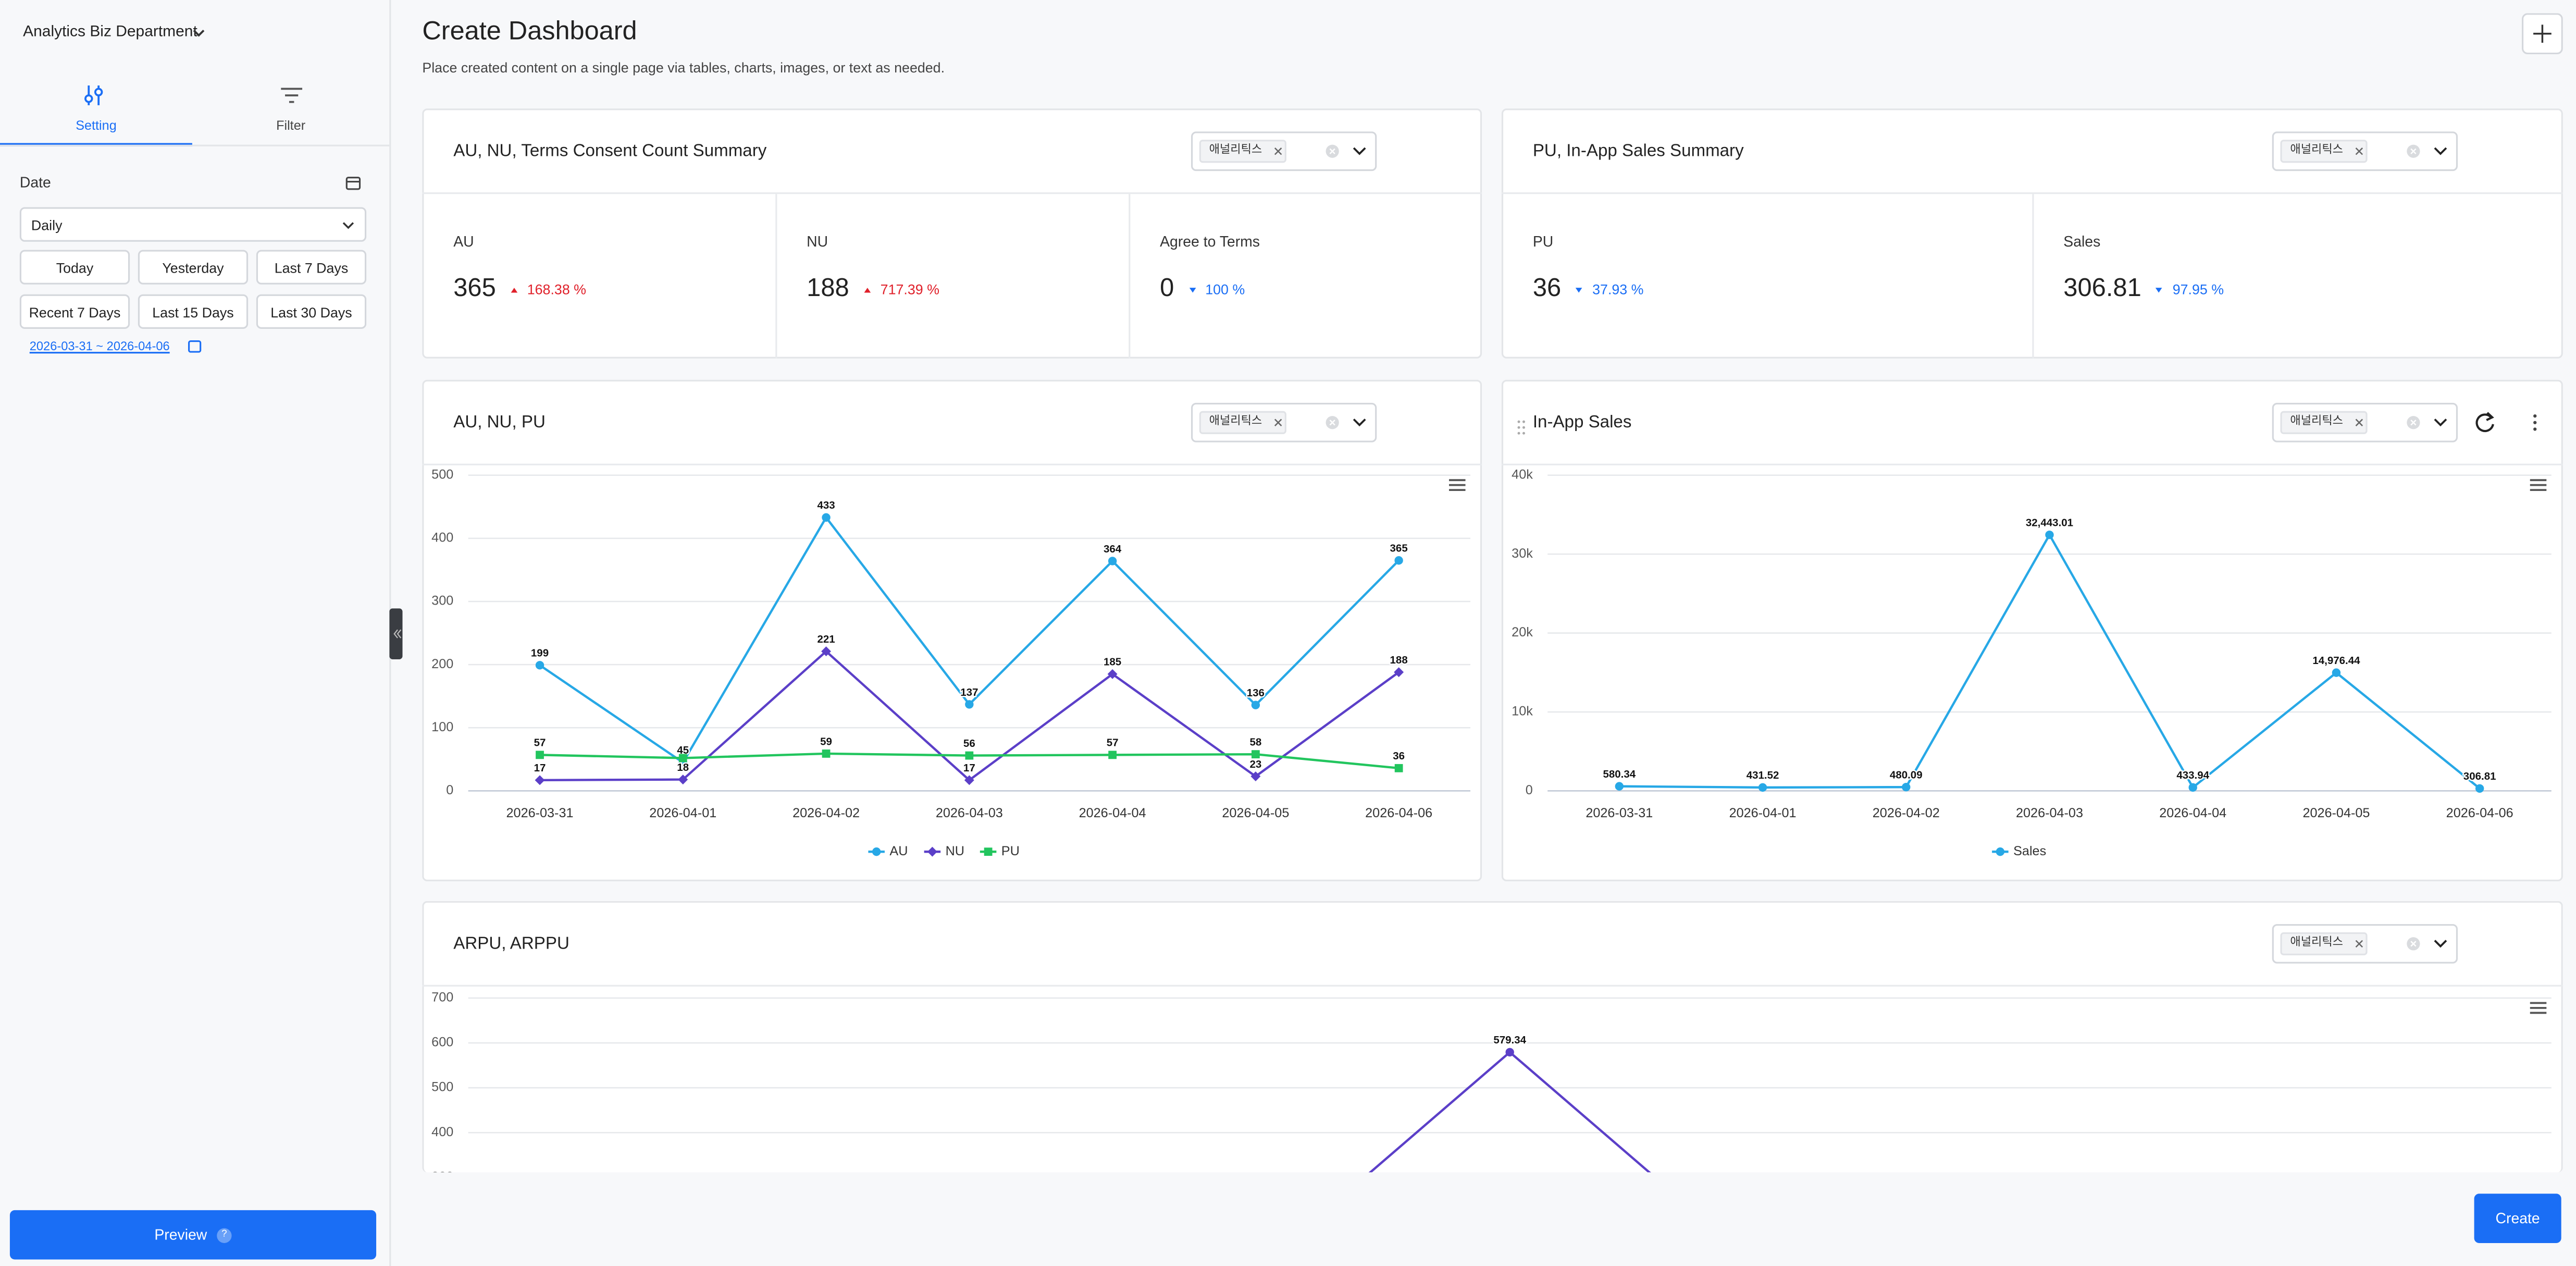 This screenshot has height=1266, width=2576. What do you see at coordinates (348, 225) in the screenshot?
I see `chevron` at bounding box center [348, 225].